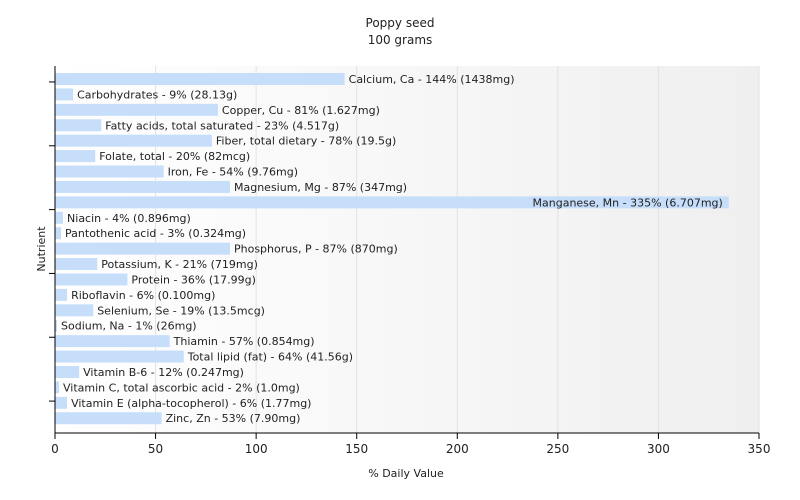 The image size is (800, 500). Describe the element at coordinates (181, 310) in the screenshot. I see `bar-label: Selenium, Se - 19% (13.5mcg)` at that location.